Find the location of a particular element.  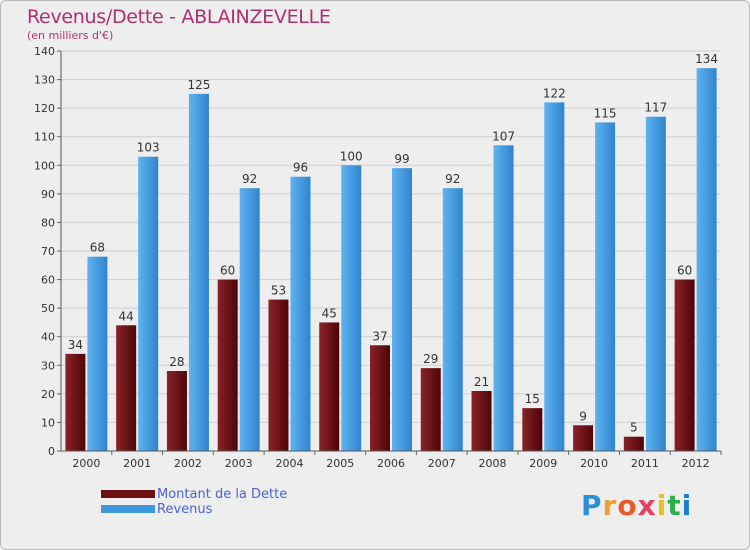

data-label: 68 is located at coordinates (97, 248).